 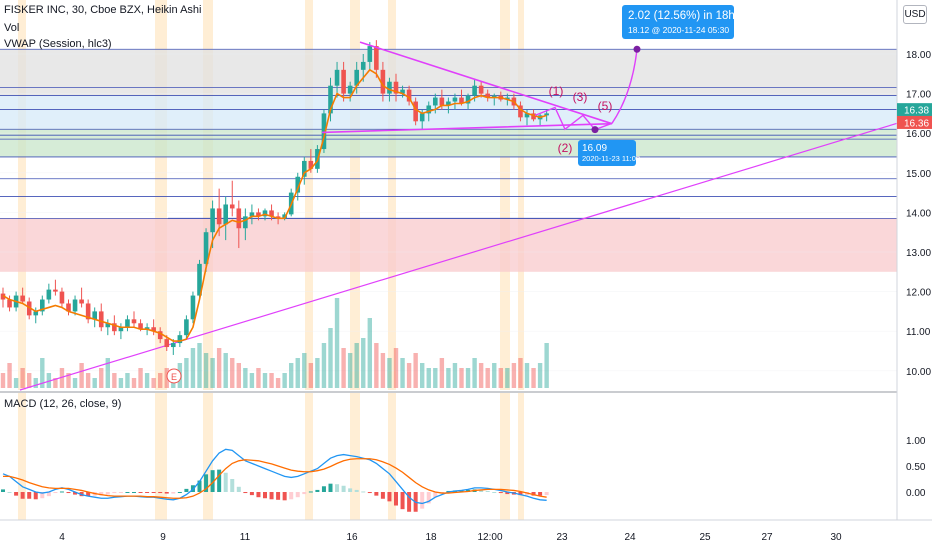 What do you see at coordinates (63, 404) in the screenshot?
I see `macd-indicator-label: MACD (12, 26, close, 9)` at bounding box center [63, 404].